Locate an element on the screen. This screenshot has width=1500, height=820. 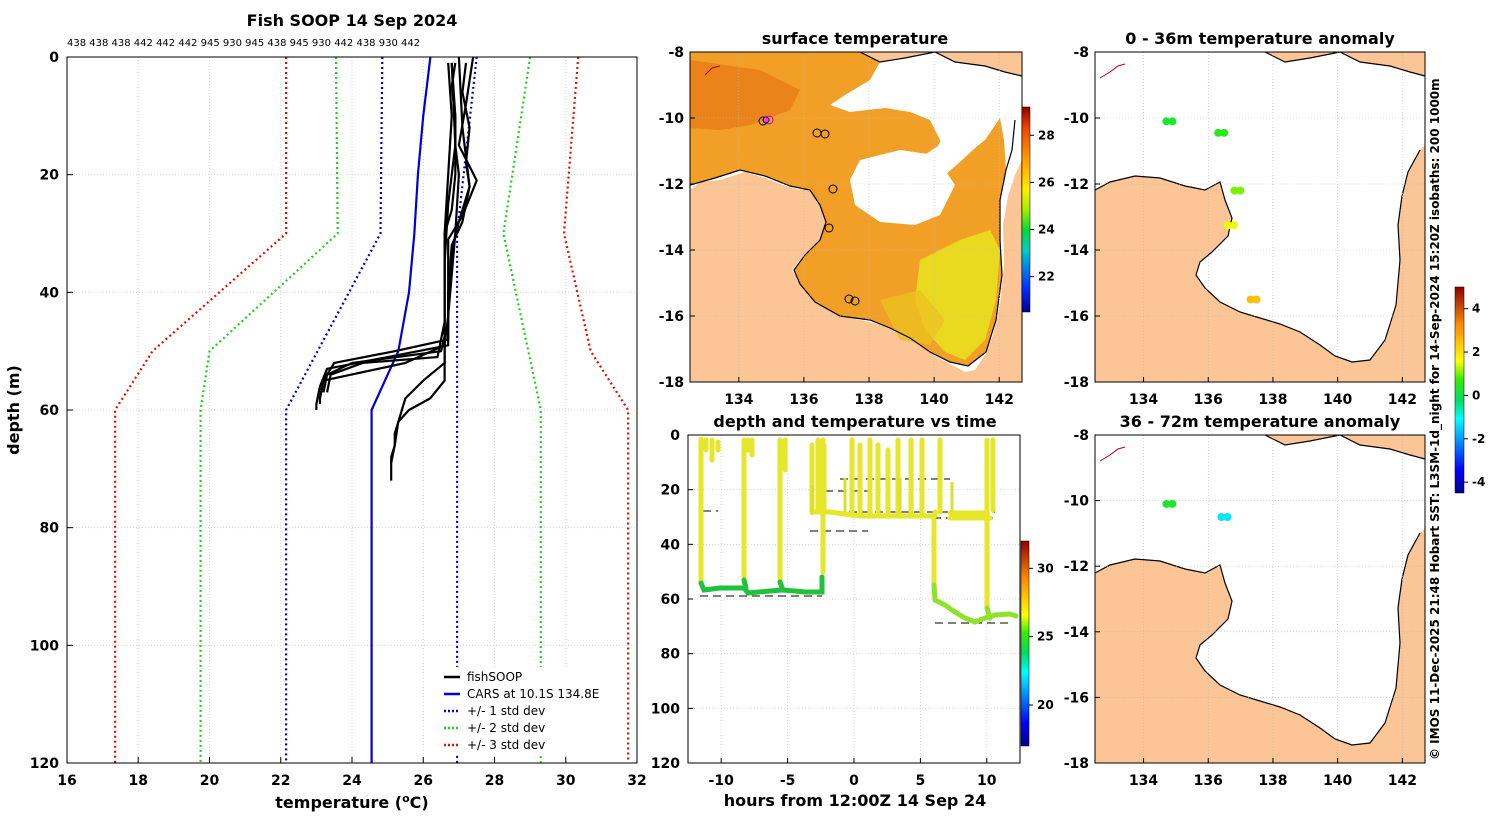
profile-ytick-label: 80 is located at coordinates (50, 529).